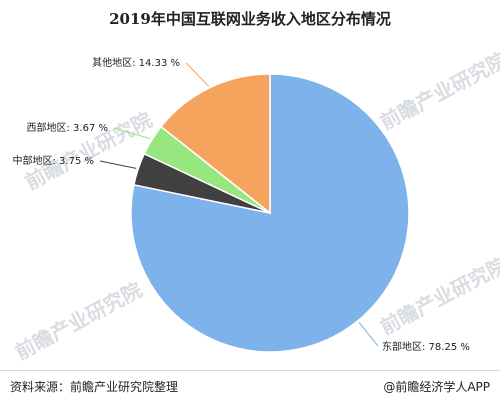 The image size is (500, 404). I want to click on slice-label-2: 中部地区: 3.75 %, so click(54, 160).